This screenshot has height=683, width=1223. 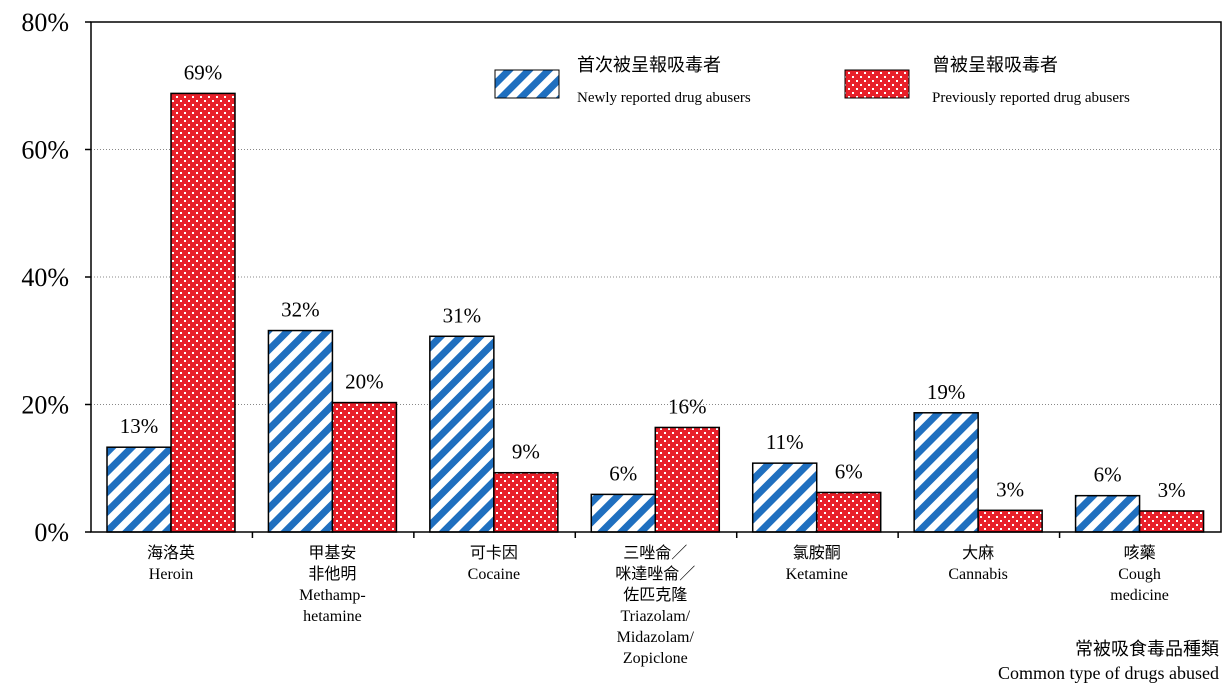 What do you see at coordinates (1139, 574) in the screenshot?
I see `x-category-label: 咳藥 Cough medicine` at bounding box center [1139, 574].